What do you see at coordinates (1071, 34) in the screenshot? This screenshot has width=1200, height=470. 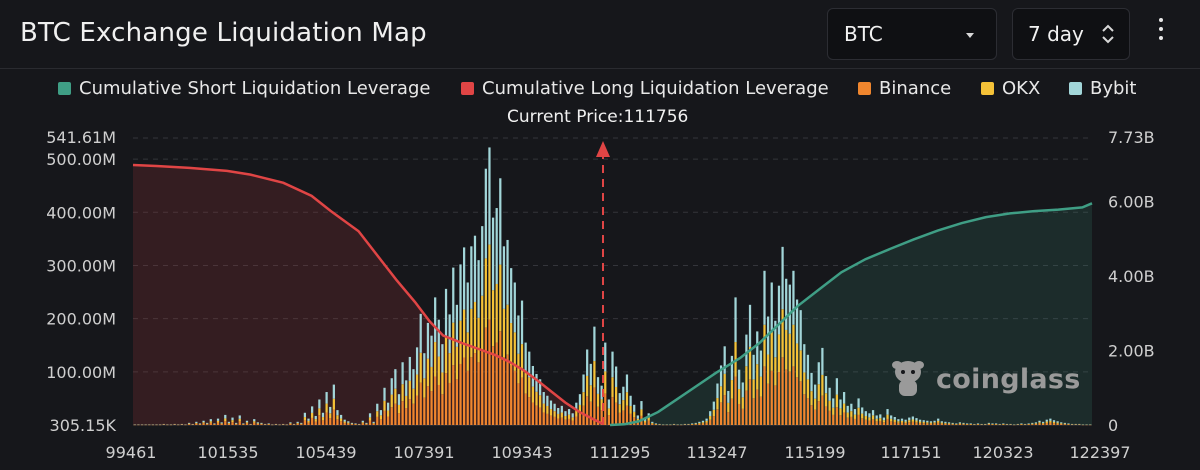 I see `range-select: 7 day` at bounding box center [1071, 34].